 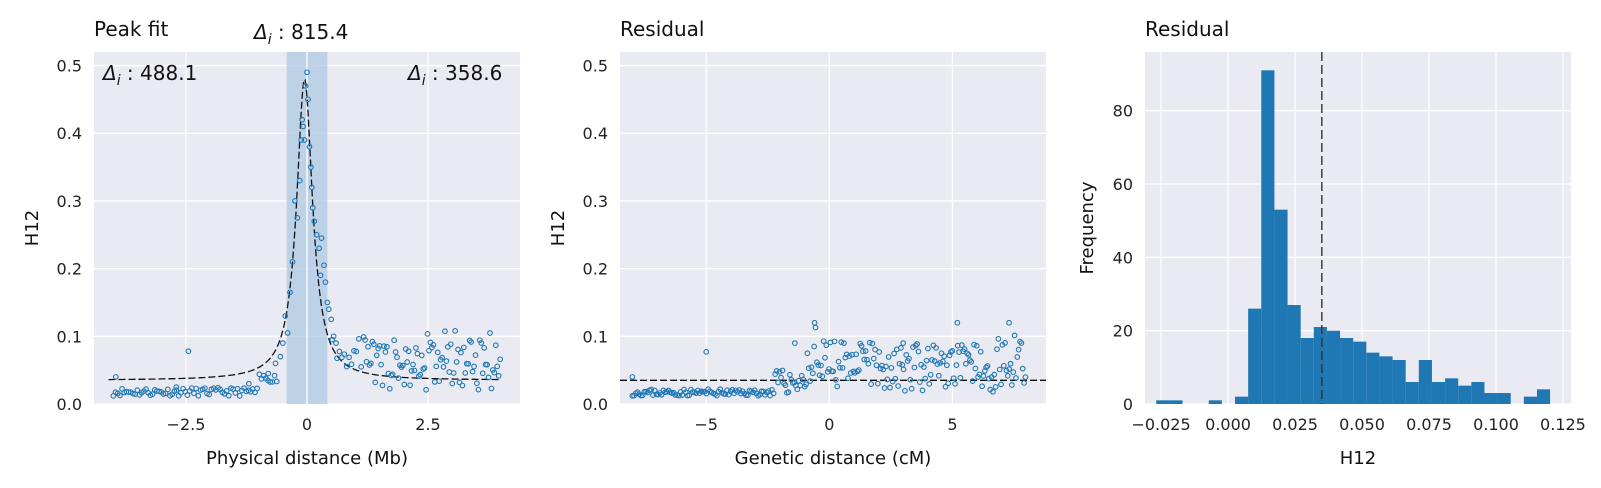 I want to click on x-tick-label: 0, so click(x=307, y=424).